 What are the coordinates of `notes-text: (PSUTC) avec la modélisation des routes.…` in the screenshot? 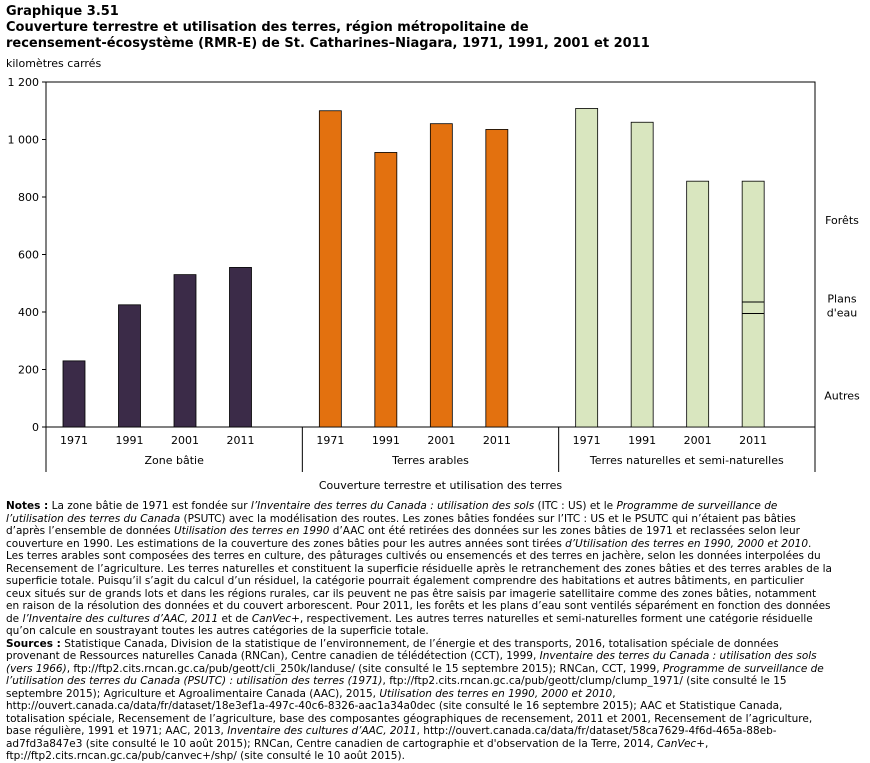 It's located at (401, 525).